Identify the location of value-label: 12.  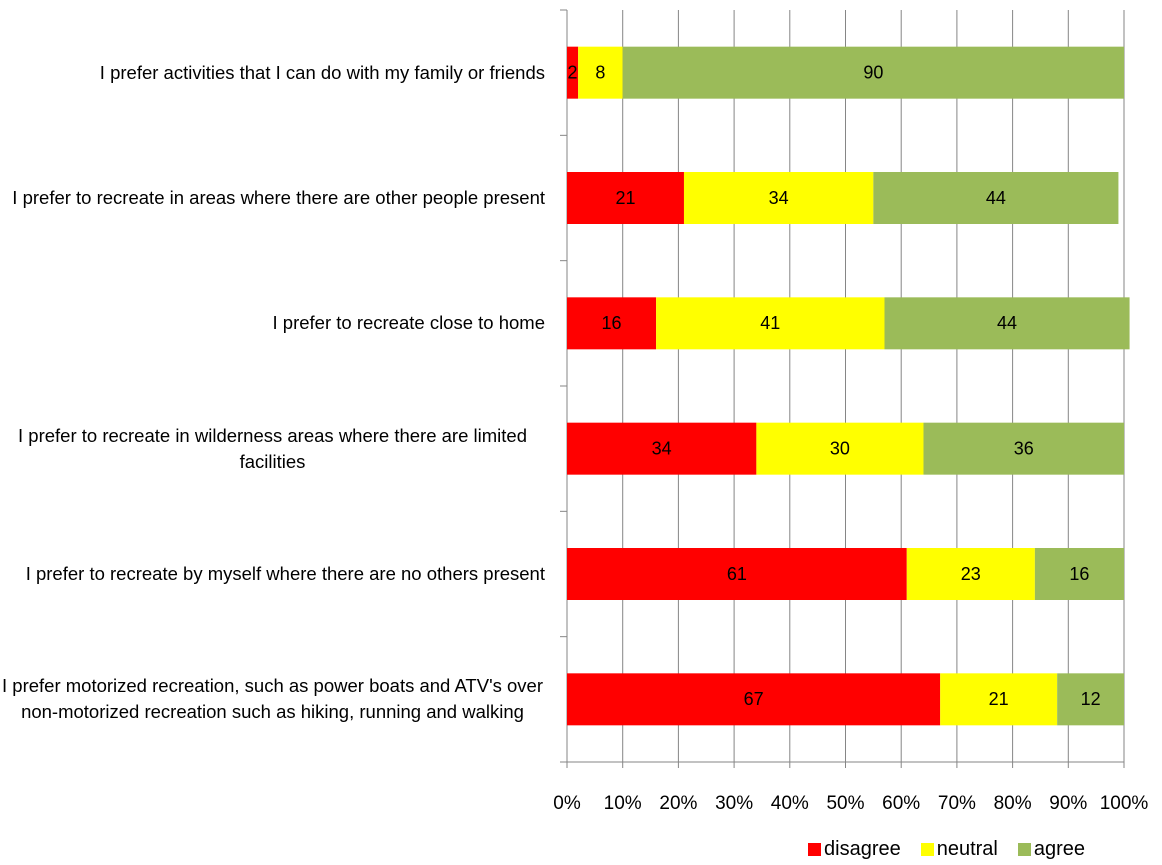
(1091, 699).